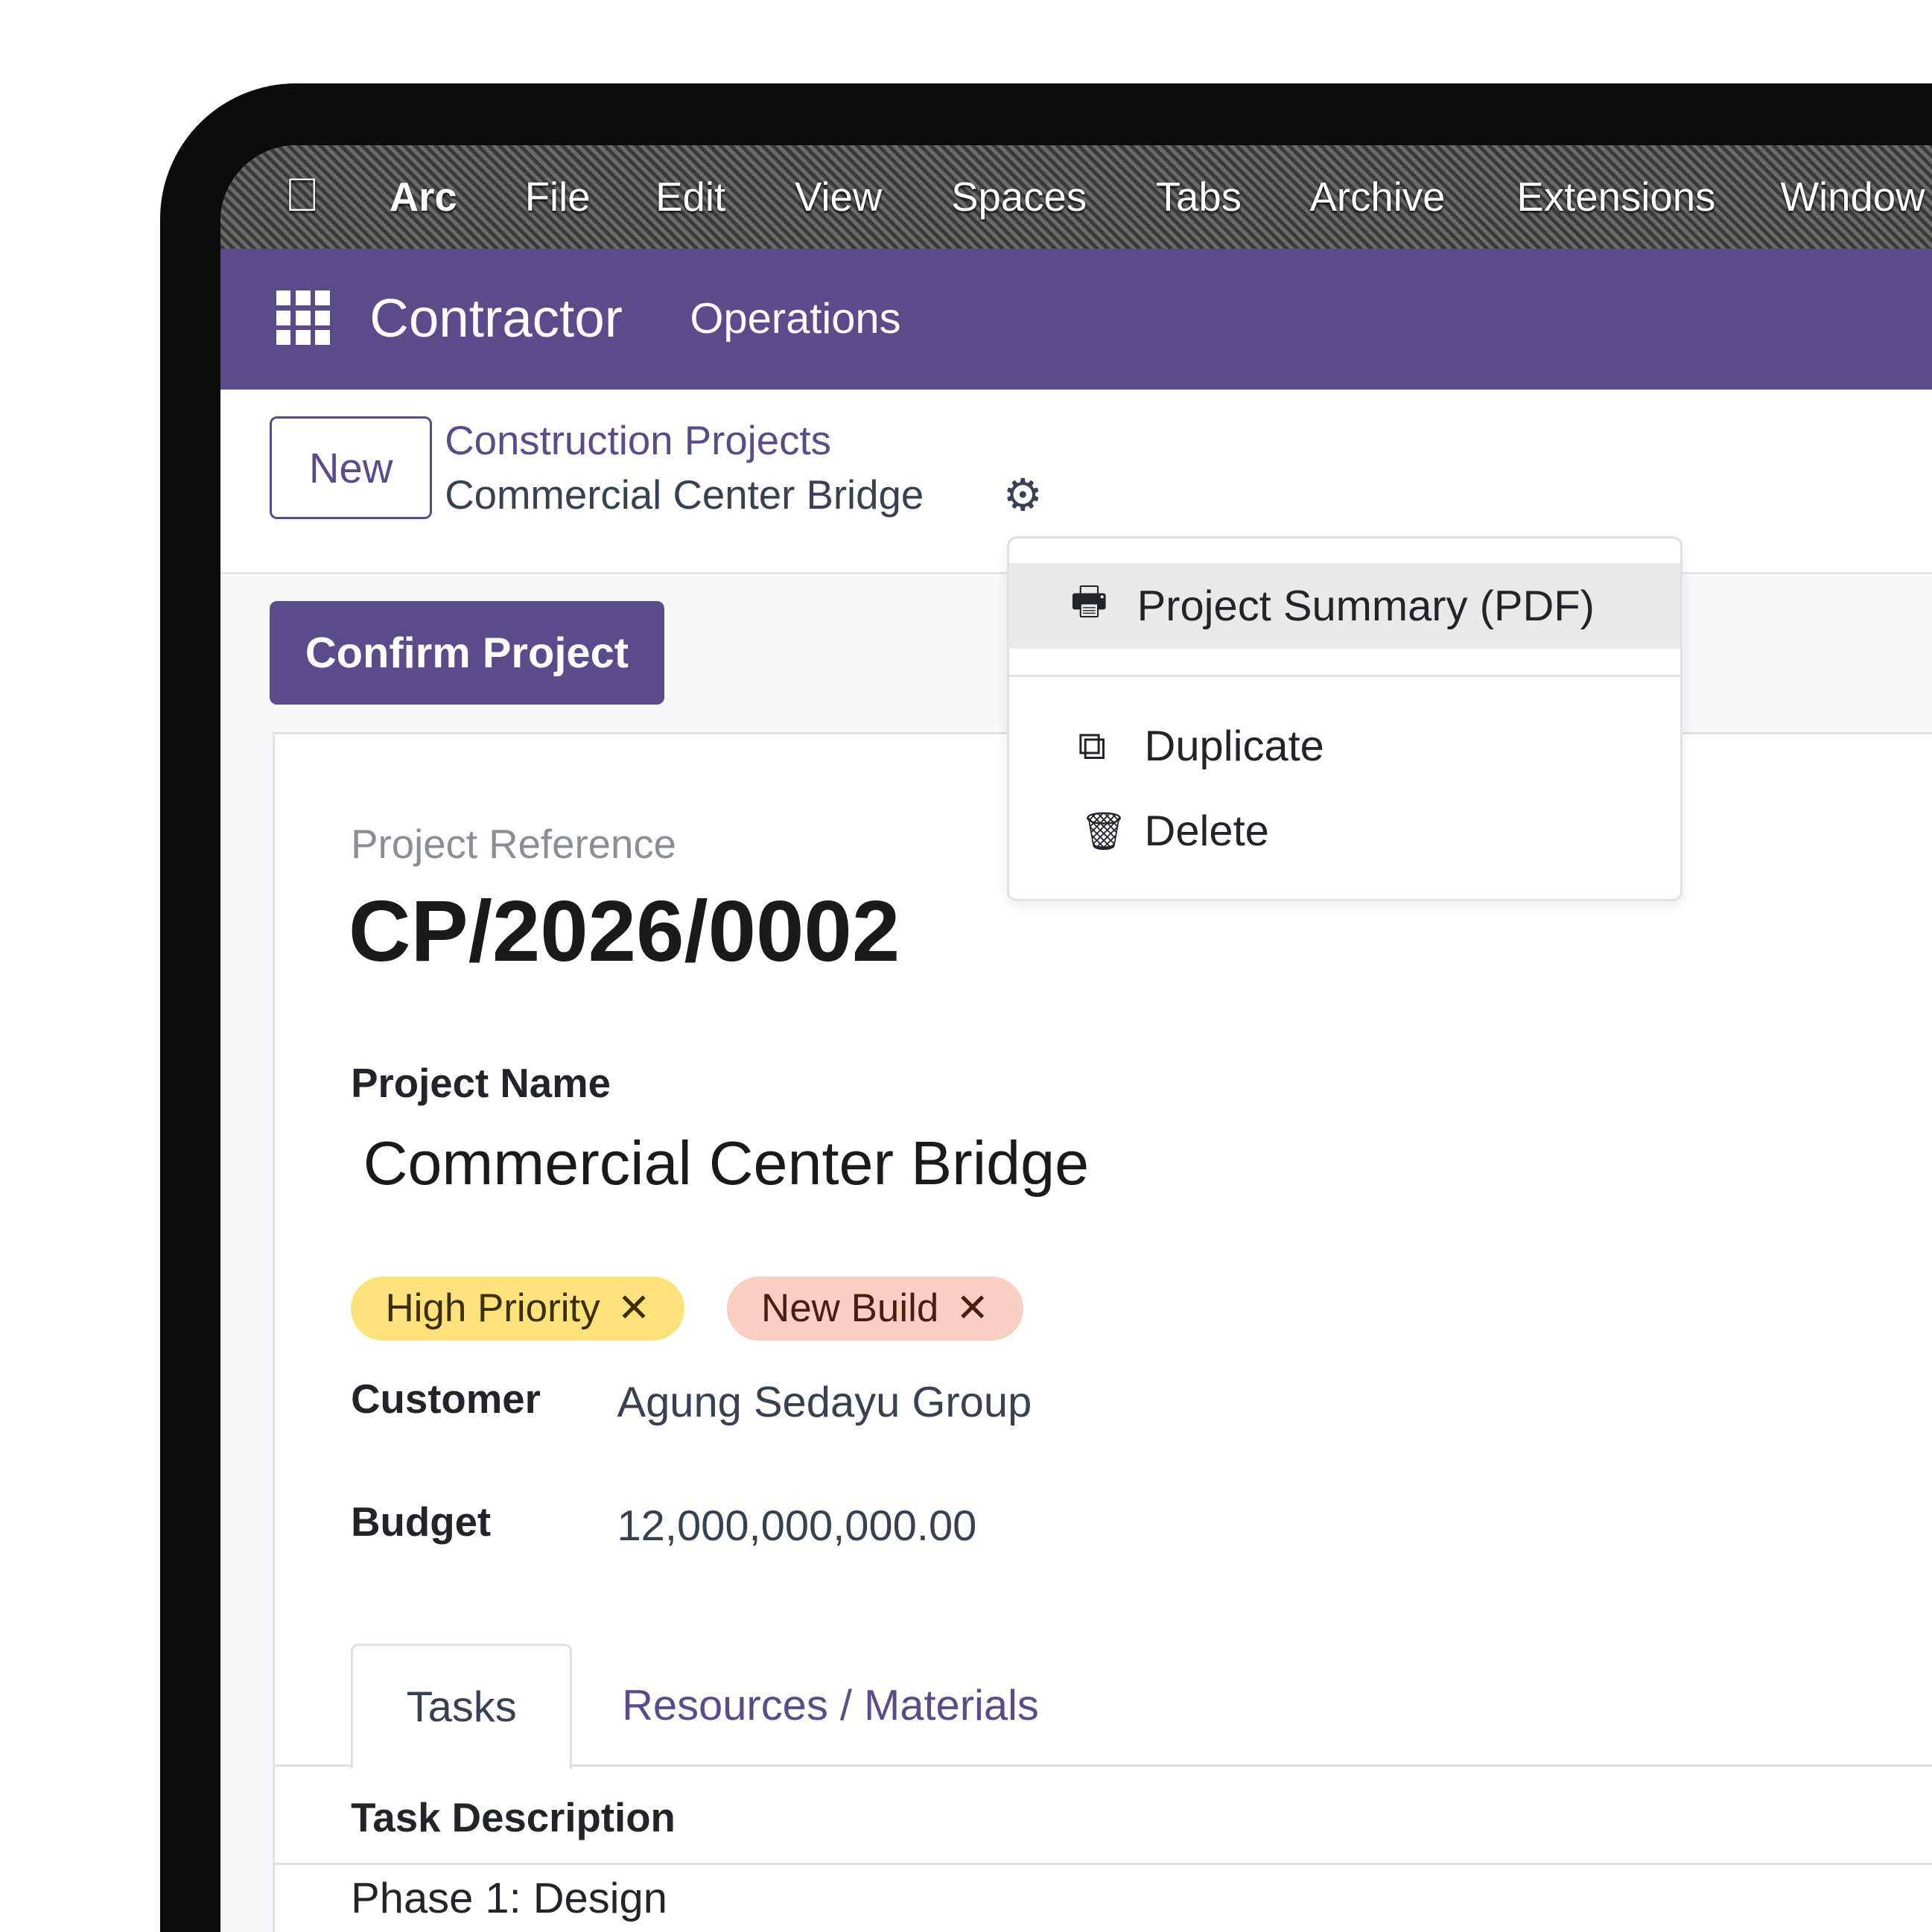  What do you see at coordinates (1616, 197) in the screenshot?
I see `menu-extensions: Extensions` at bounding box center [1616, 197].